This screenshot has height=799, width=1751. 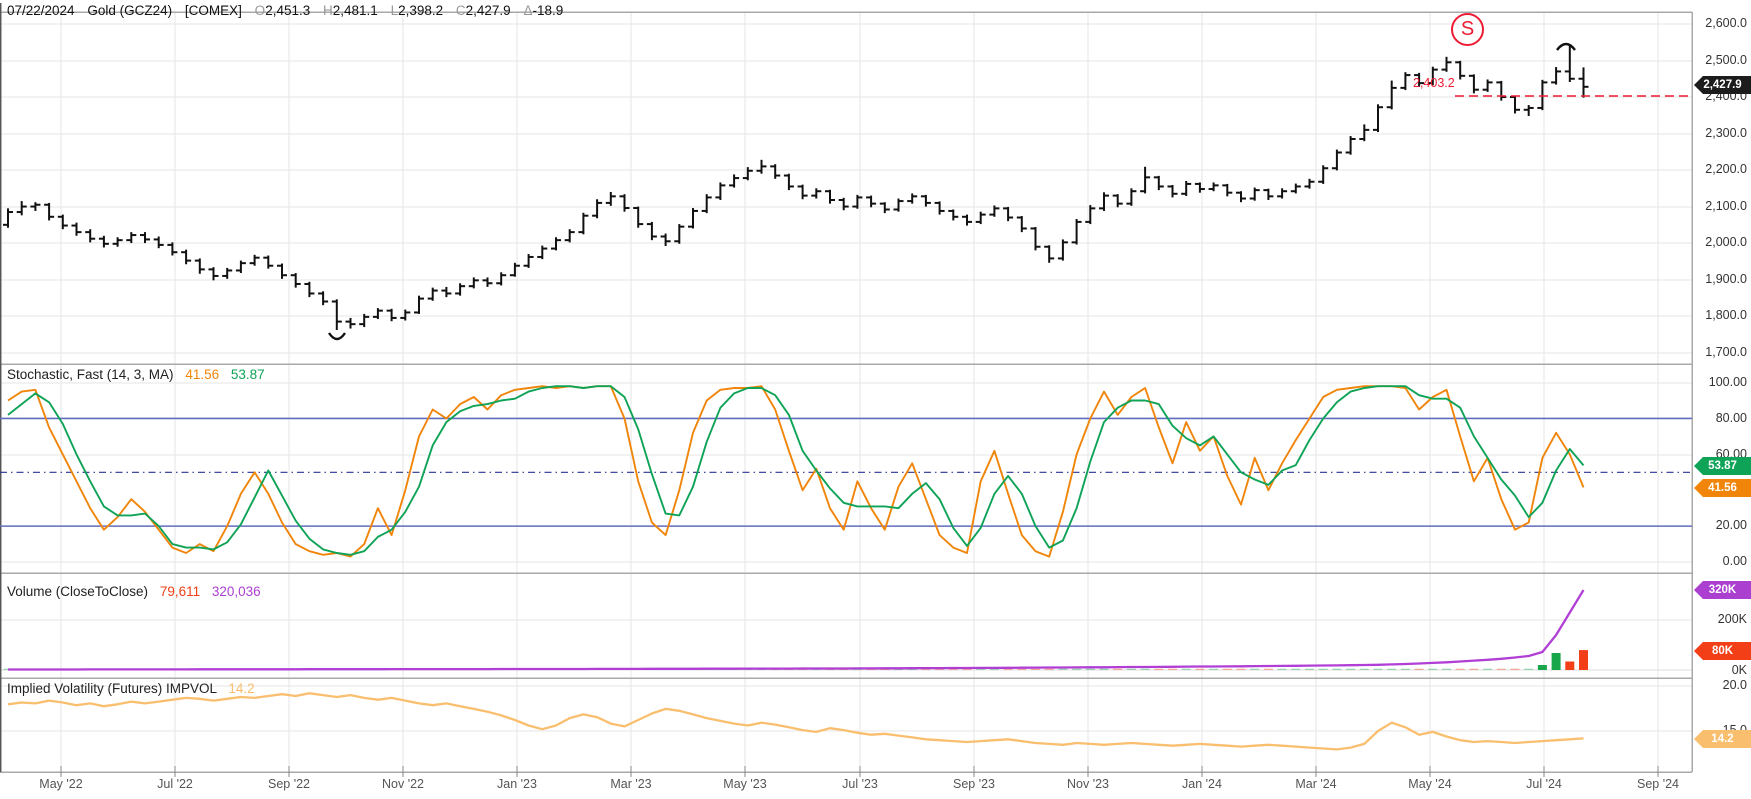 What do you see at coordinates (1316, 784) in the screenshot?
I see `x-axis-label: Mar '24` at bounding box center [1316, 784].